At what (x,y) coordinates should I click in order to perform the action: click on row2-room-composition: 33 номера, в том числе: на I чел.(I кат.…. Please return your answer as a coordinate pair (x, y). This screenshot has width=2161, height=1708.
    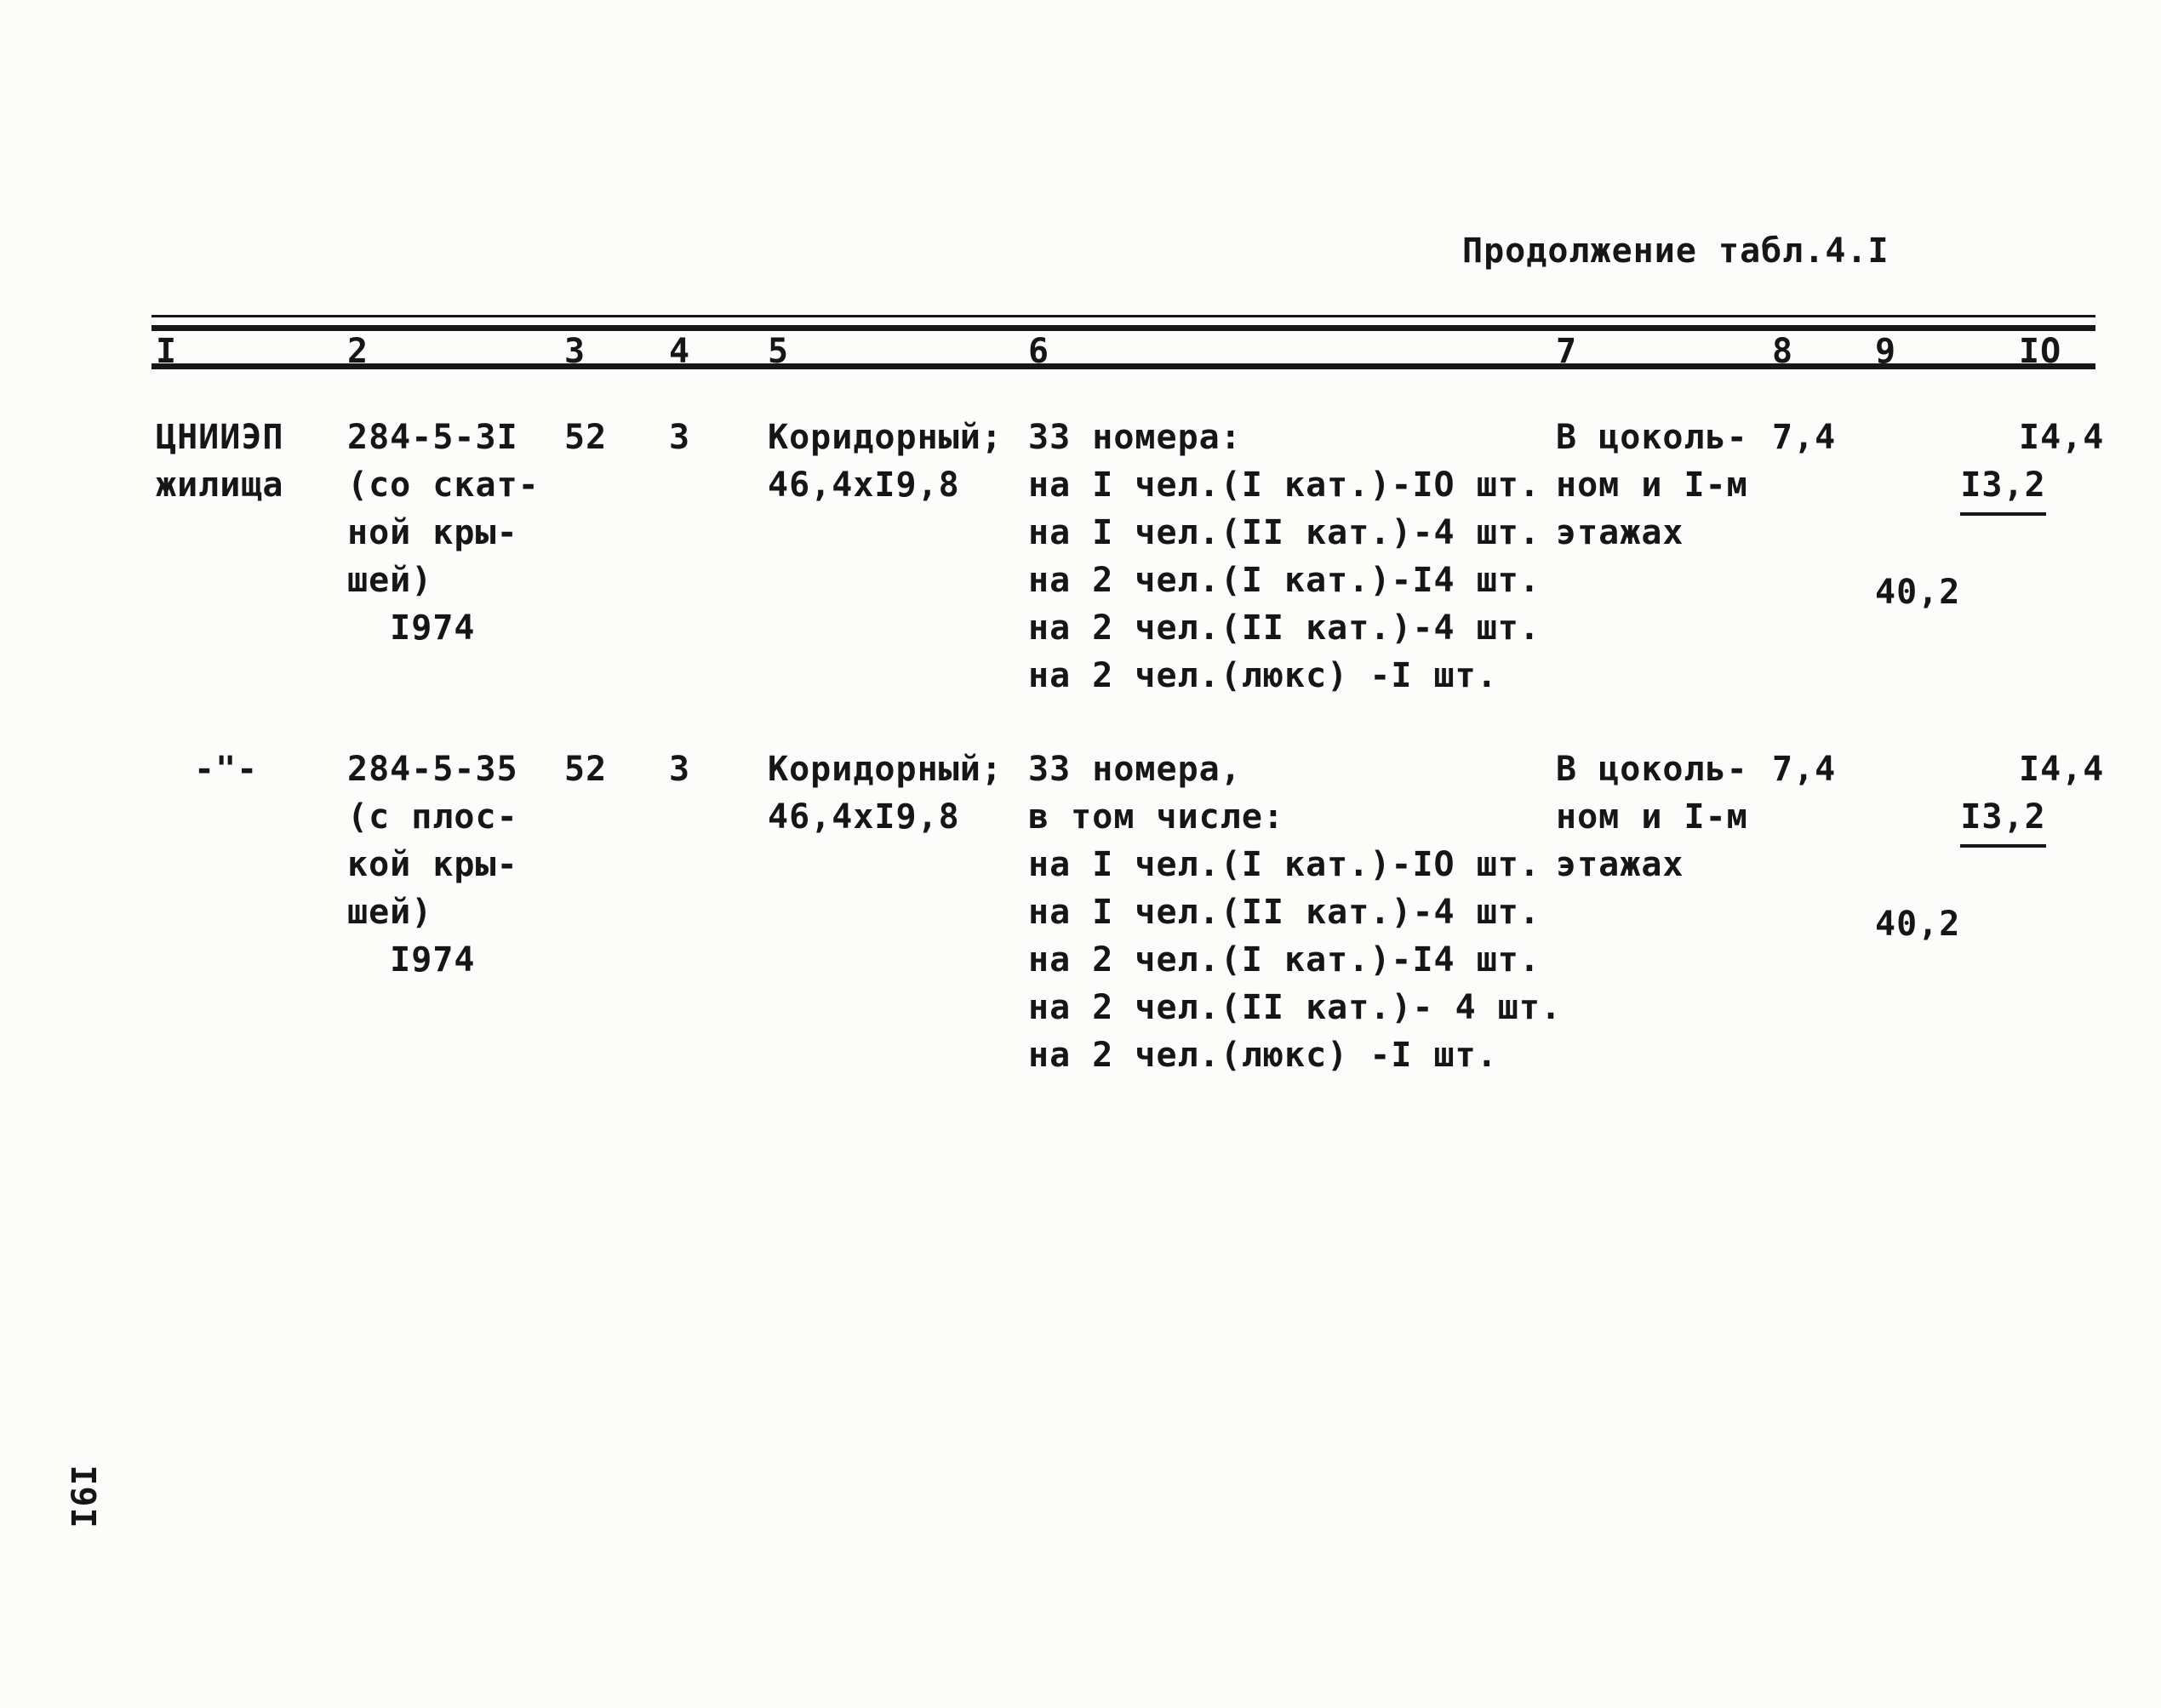
    Looking at the image, I should click on (1295, 912).